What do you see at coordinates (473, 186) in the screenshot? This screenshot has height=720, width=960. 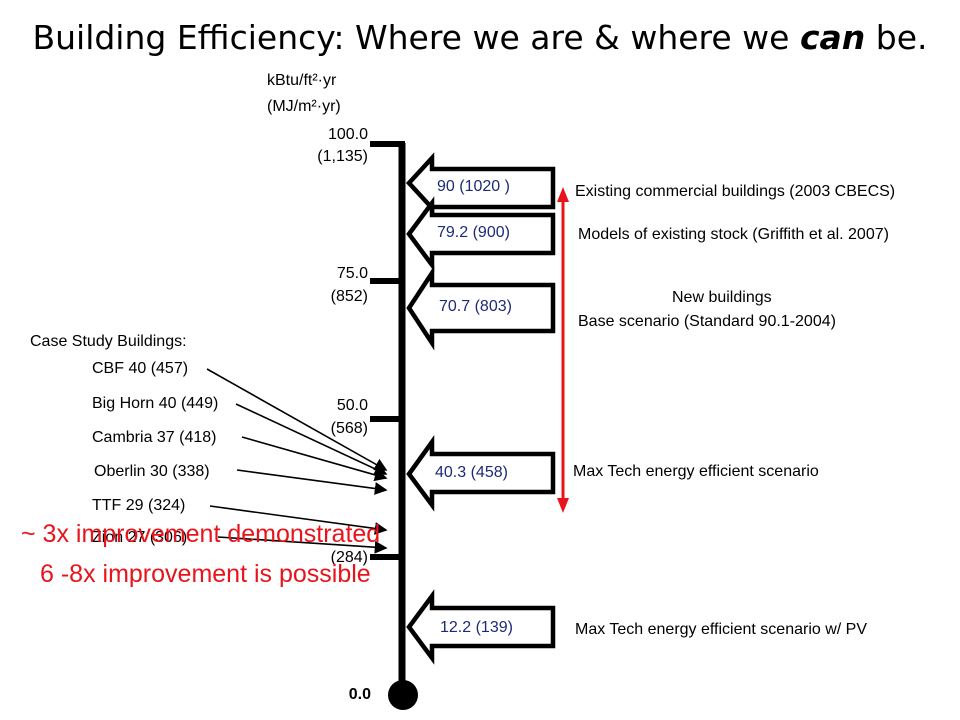 I see `scenario-value-1: 90 (1020 )` at bounding box center [473, 186].